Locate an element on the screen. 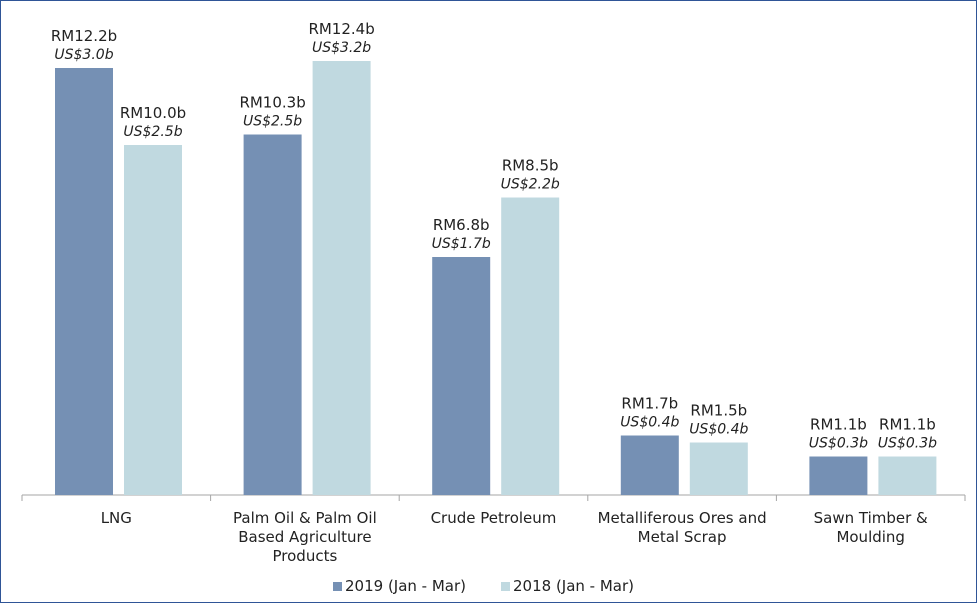  category-label-line: Metalliferous Ores and is located at coordinates (682, 518).